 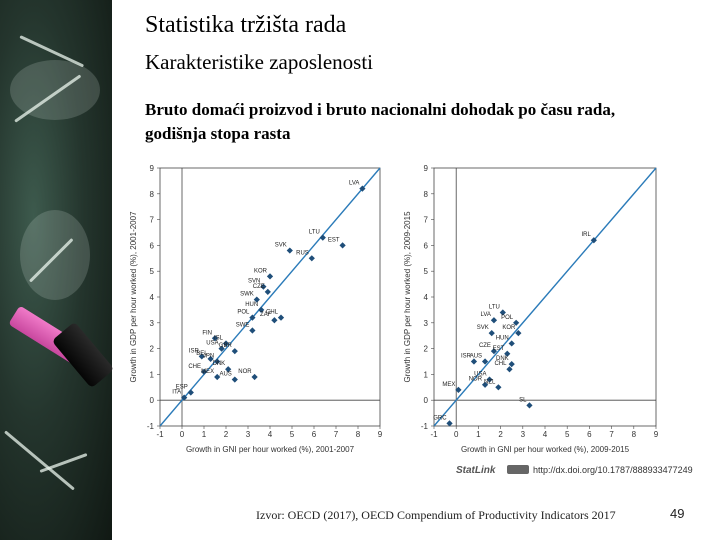 What do you see at coordinates (219, 338) in the screenshot?
I see `chart-1-point-label-isl: ISL` at bounding box center [219, 338].